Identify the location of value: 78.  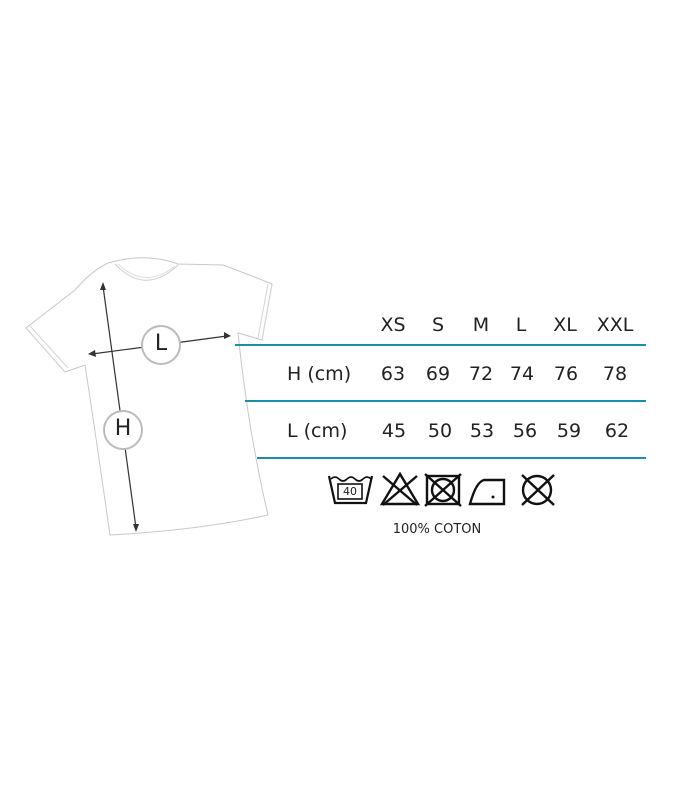
(615, 374).